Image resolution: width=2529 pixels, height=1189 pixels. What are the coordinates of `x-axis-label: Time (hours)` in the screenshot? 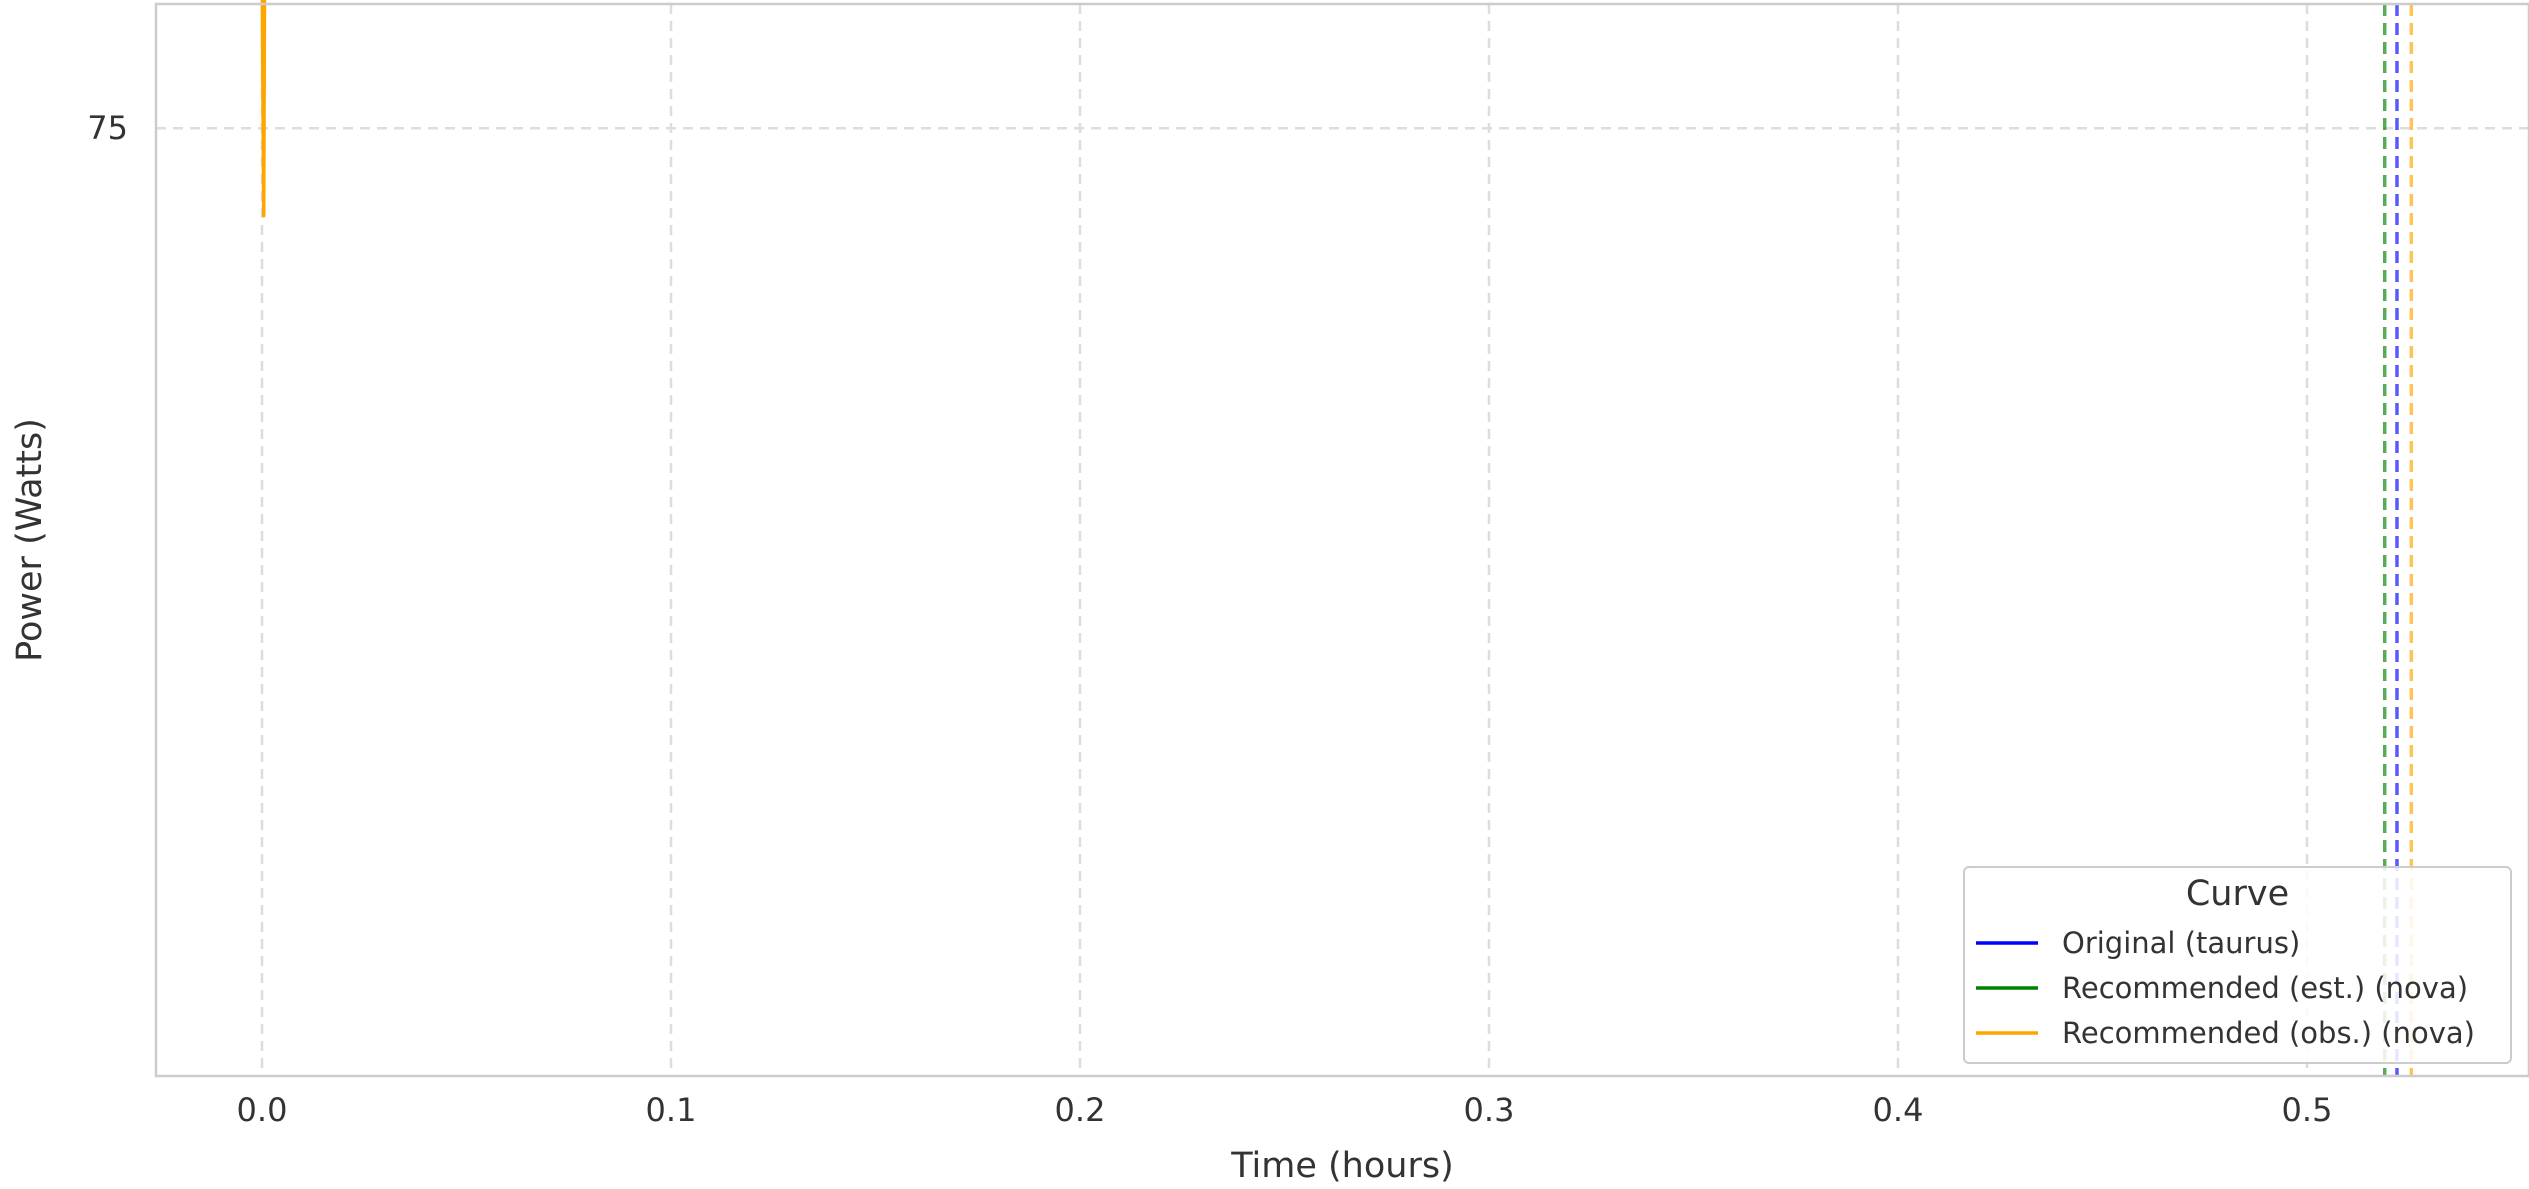 It's located at (1342, 1166).